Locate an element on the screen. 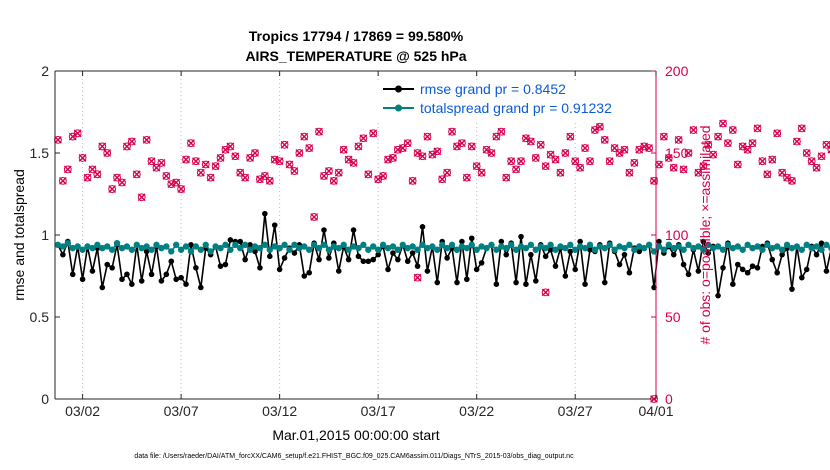 The height and width of the screenshot is (470, 830). x-tick-label: 03/12 is located at coordinates (279, 411).